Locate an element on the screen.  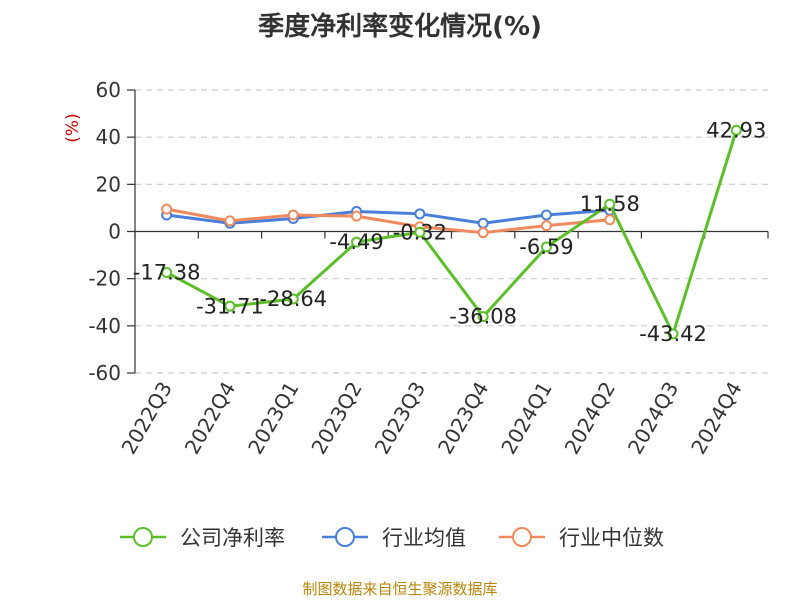
x-tick-label: 2024Q3 is located at coordinates (653, 418).